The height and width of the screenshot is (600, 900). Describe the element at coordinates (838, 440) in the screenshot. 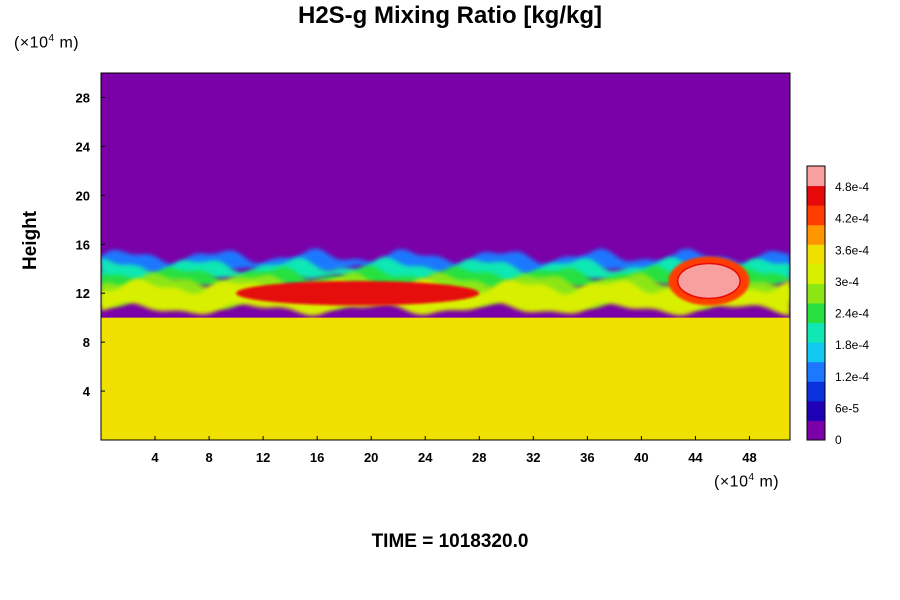

I see `colorbar-tick-label: 0` at that location.